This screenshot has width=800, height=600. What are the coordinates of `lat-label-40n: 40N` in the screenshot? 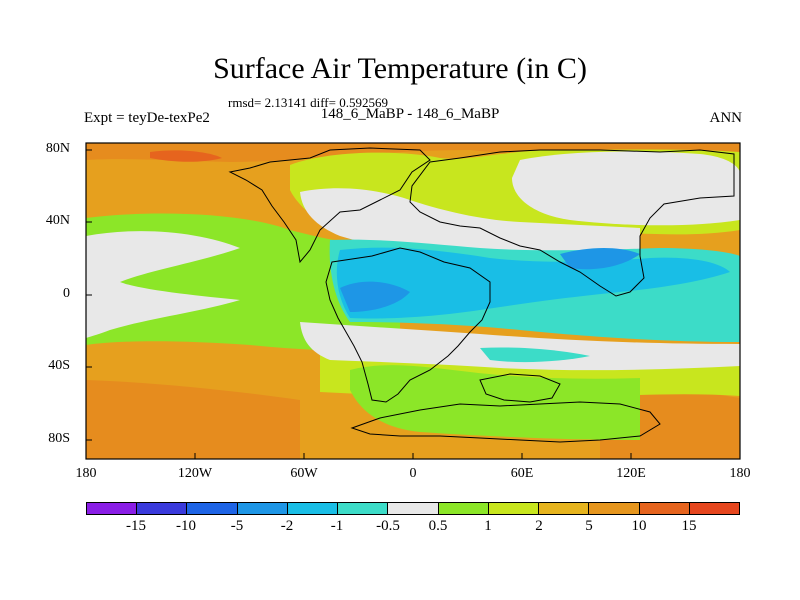 It's located at (57, 220).